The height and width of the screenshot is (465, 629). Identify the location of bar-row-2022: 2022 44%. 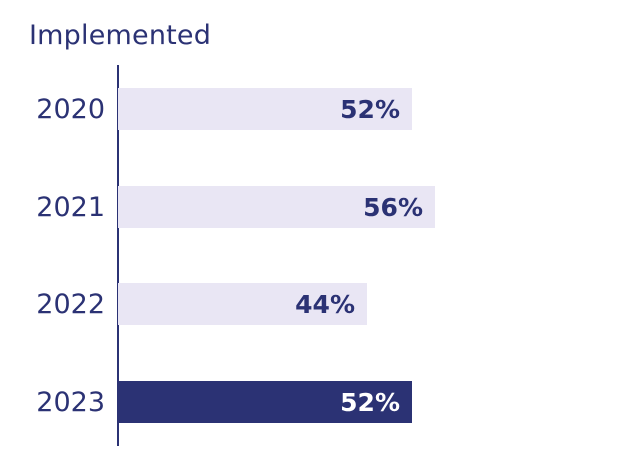
(314, 304).